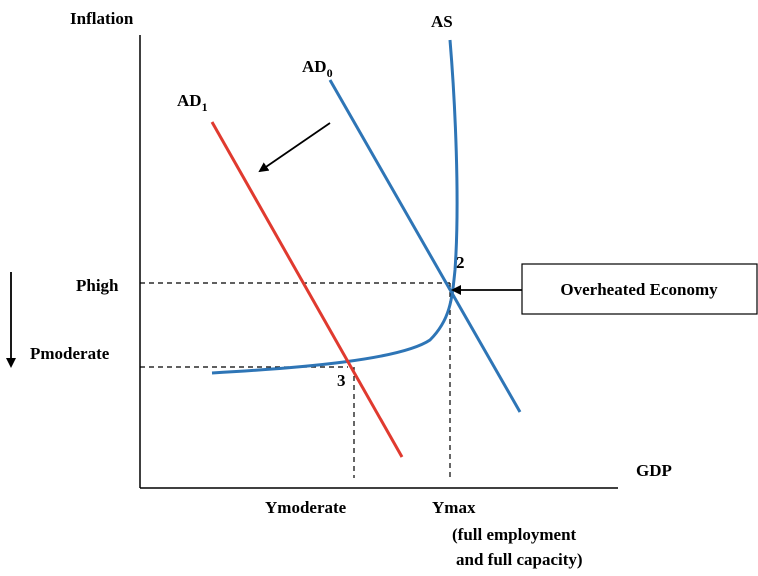  Describe the element at coordinates (97, 285) in the screenshot. I see `price-label: Phigh` at that location.